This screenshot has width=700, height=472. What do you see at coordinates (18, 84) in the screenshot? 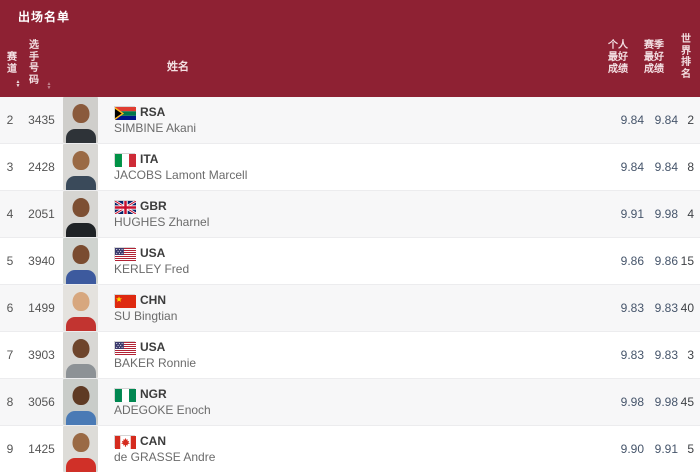
I see `sort-icon-lane: ▲ ▼` at bounding box center [18, 84].